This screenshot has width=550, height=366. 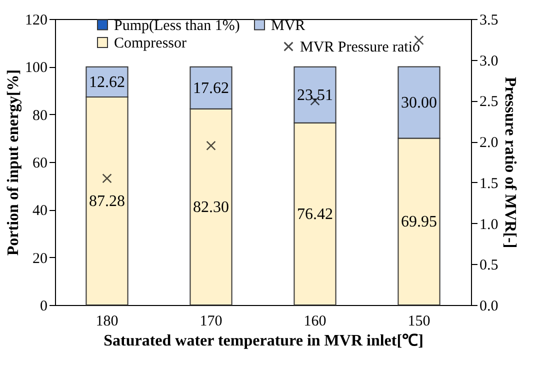 What do you see at coordinates (315, 95) in the screenshot?
I see `data-label: 23.51` at bounding box center [315, 95].